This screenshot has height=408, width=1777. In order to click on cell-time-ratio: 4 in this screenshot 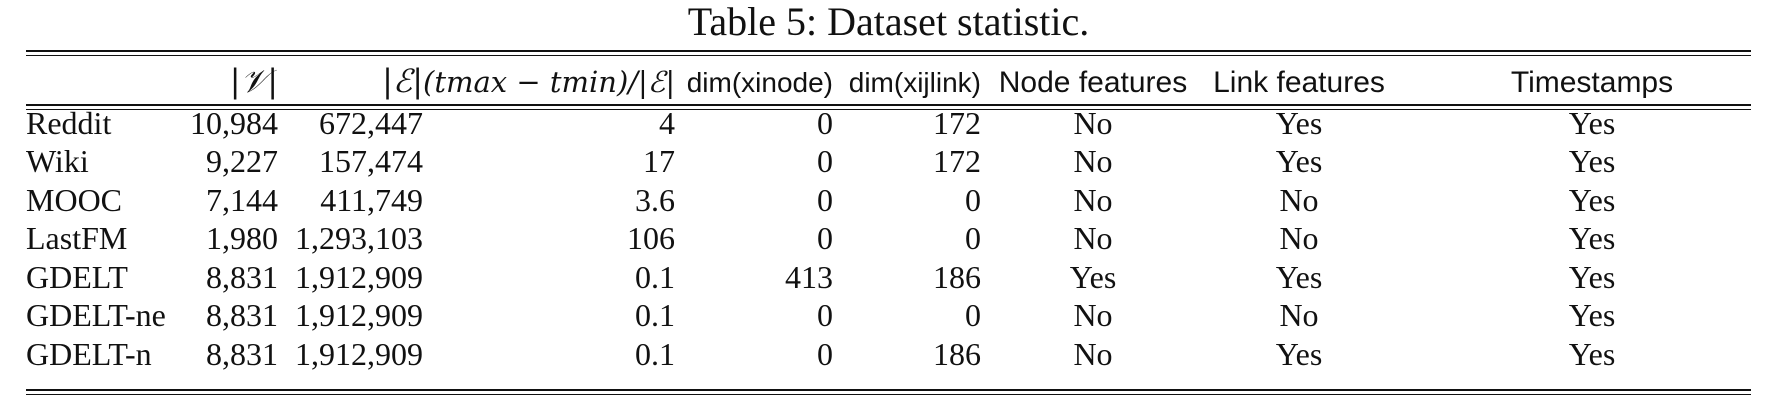, I will do `click(667, 122)`.